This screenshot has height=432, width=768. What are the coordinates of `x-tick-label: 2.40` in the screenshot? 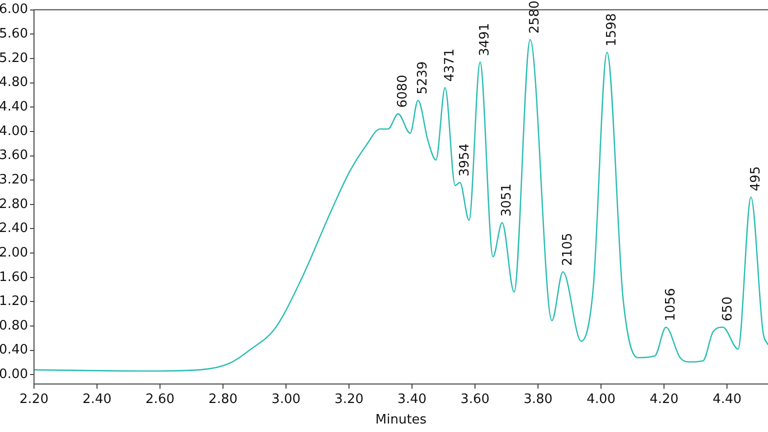 It's located at (97, 399).